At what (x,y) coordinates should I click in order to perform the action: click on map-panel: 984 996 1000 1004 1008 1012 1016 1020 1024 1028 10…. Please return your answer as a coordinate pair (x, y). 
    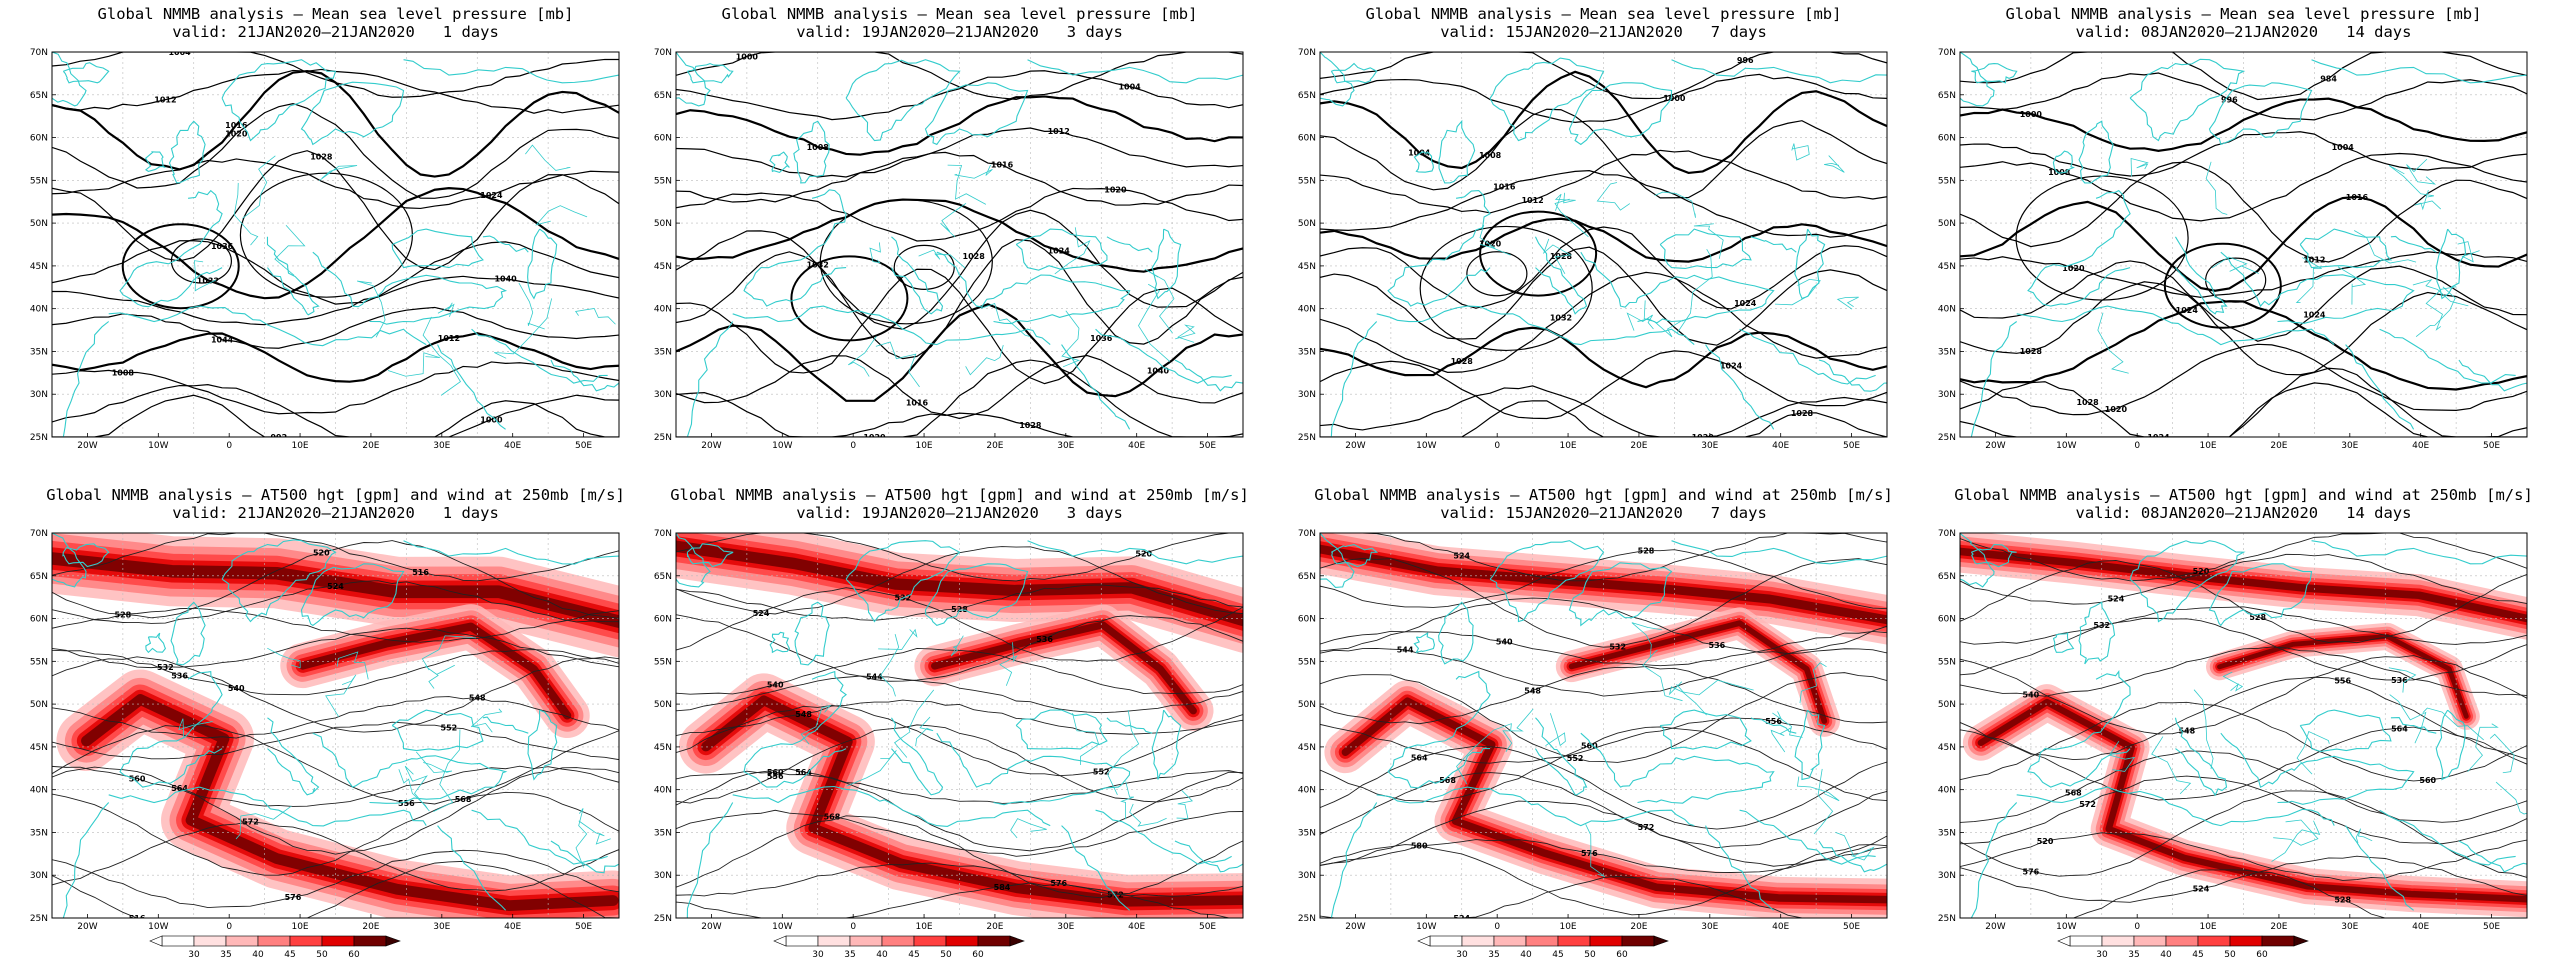
    Looking at the image, I should click on (2233, 249).